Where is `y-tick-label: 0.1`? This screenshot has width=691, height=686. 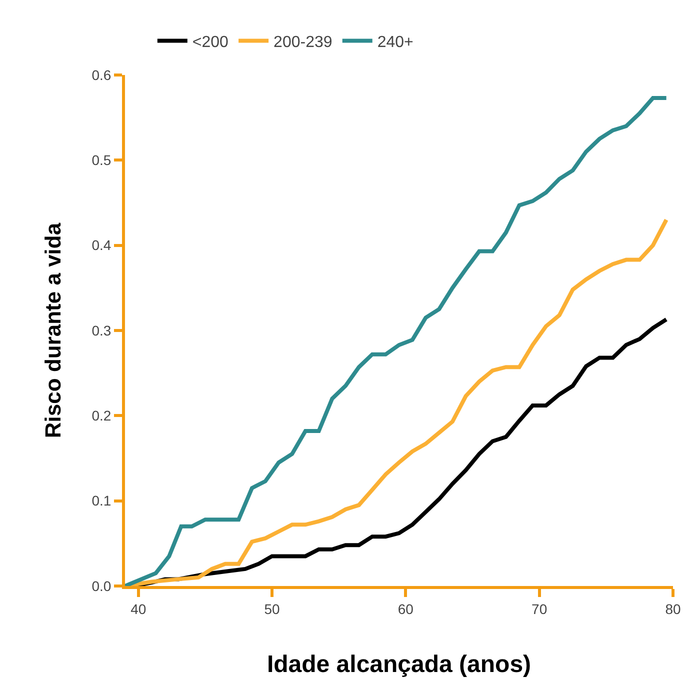 y-tick-label: 0.1 is located at coordinates (102, 500).